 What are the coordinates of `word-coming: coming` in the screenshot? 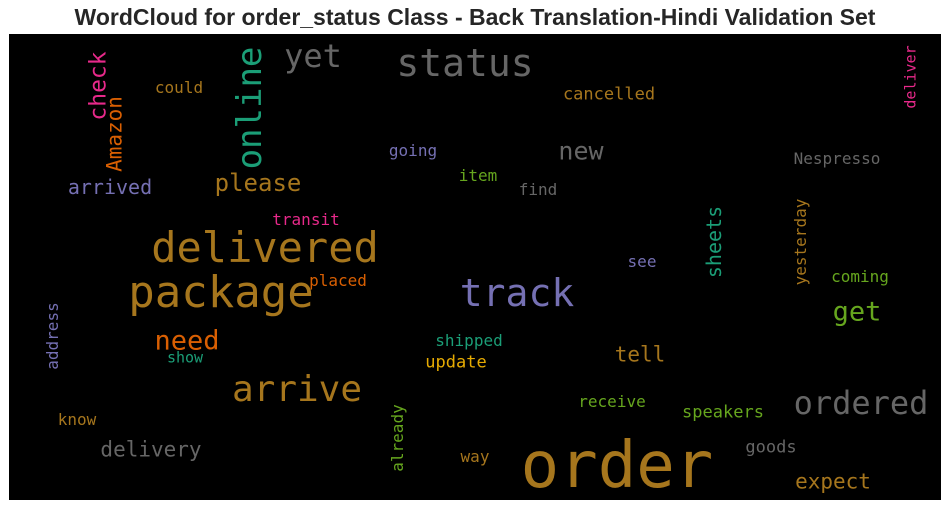 It's located at (860, 276).